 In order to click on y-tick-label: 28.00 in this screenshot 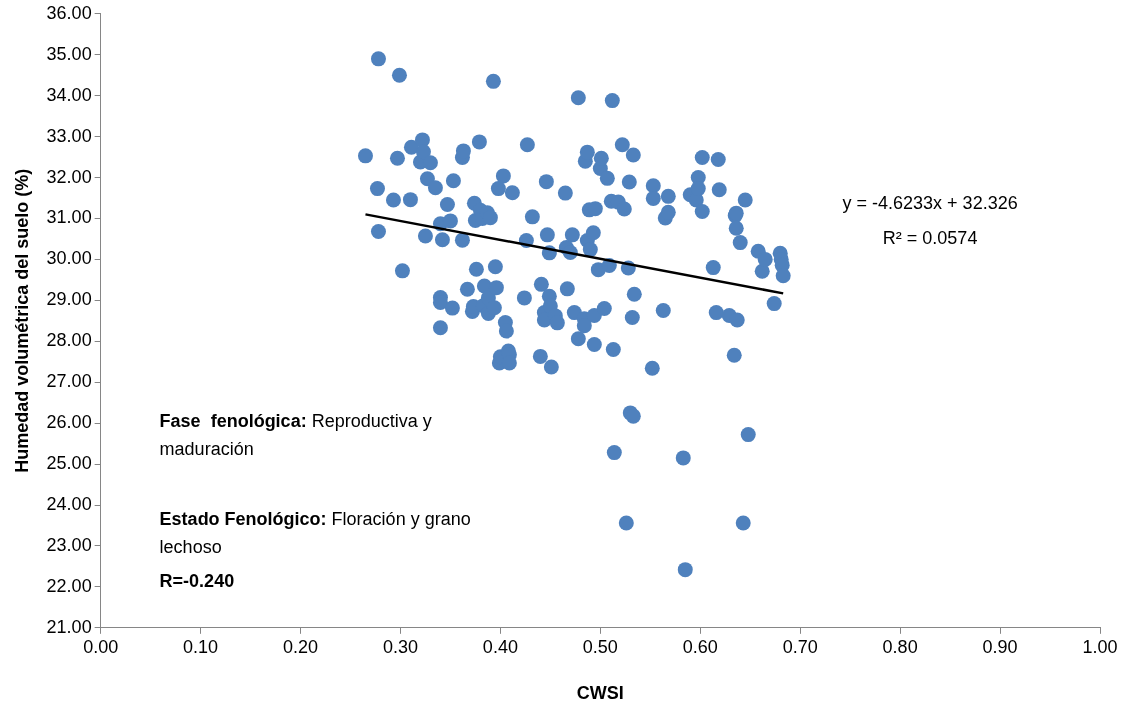, I will do `click(69, 340)`.